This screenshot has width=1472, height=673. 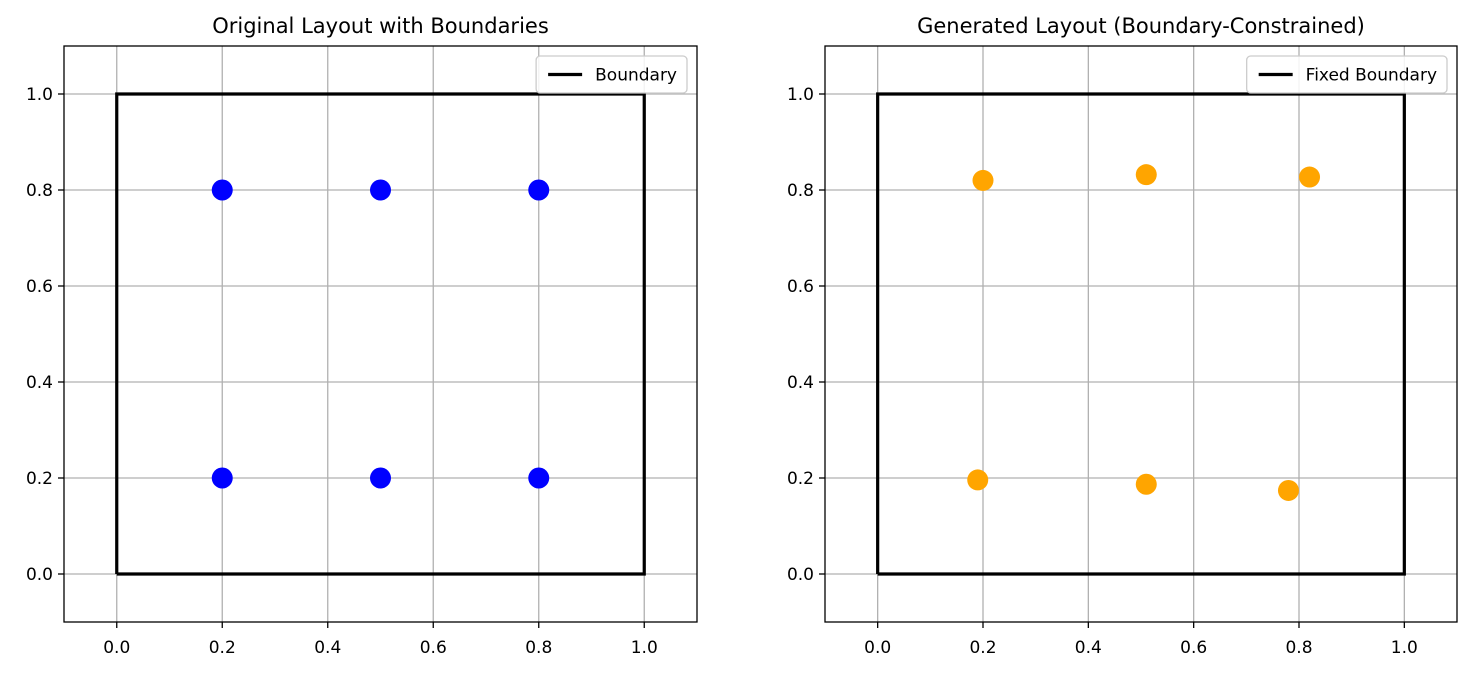 I want to click on right-x-tick-label: 0.6, so click(x=1193, y=648).